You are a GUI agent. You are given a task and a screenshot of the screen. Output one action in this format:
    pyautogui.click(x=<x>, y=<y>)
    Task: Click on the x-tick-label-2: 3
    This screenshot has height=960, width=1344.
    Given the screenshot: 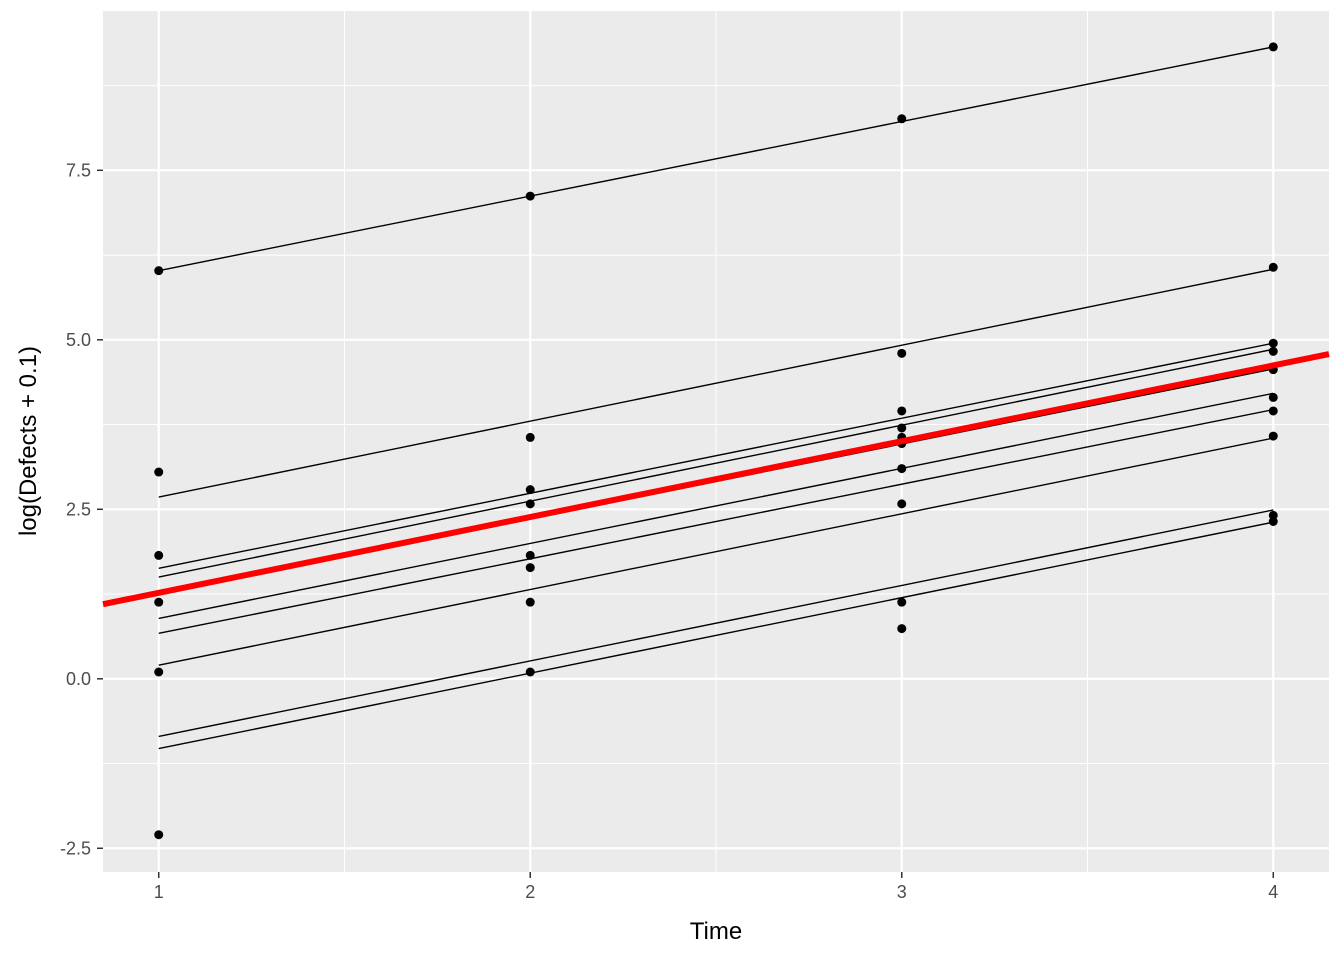 What is the action you would take?
    pyautogui.click(x=902, y=892)
    